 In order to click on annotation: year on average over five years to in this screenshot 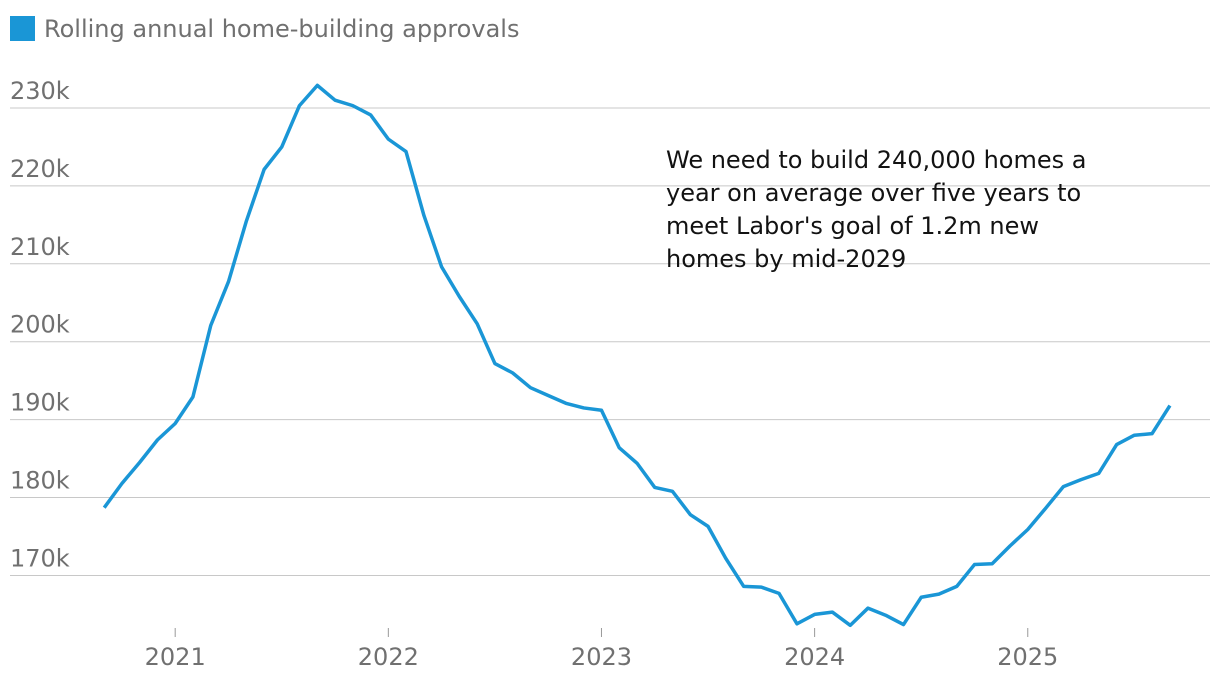, I will do `click(873, 193)`.